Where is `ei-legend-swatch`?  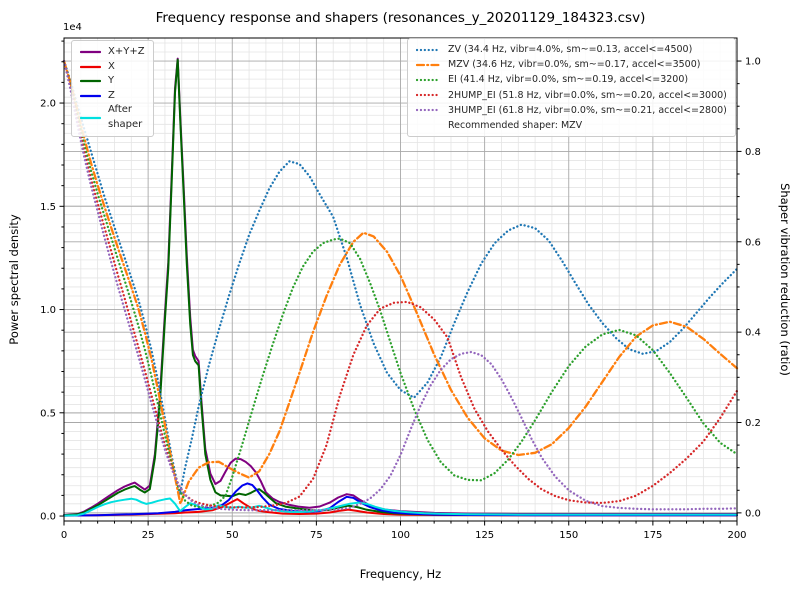
ei-legend-swatch is located at coordinates (428, 80).